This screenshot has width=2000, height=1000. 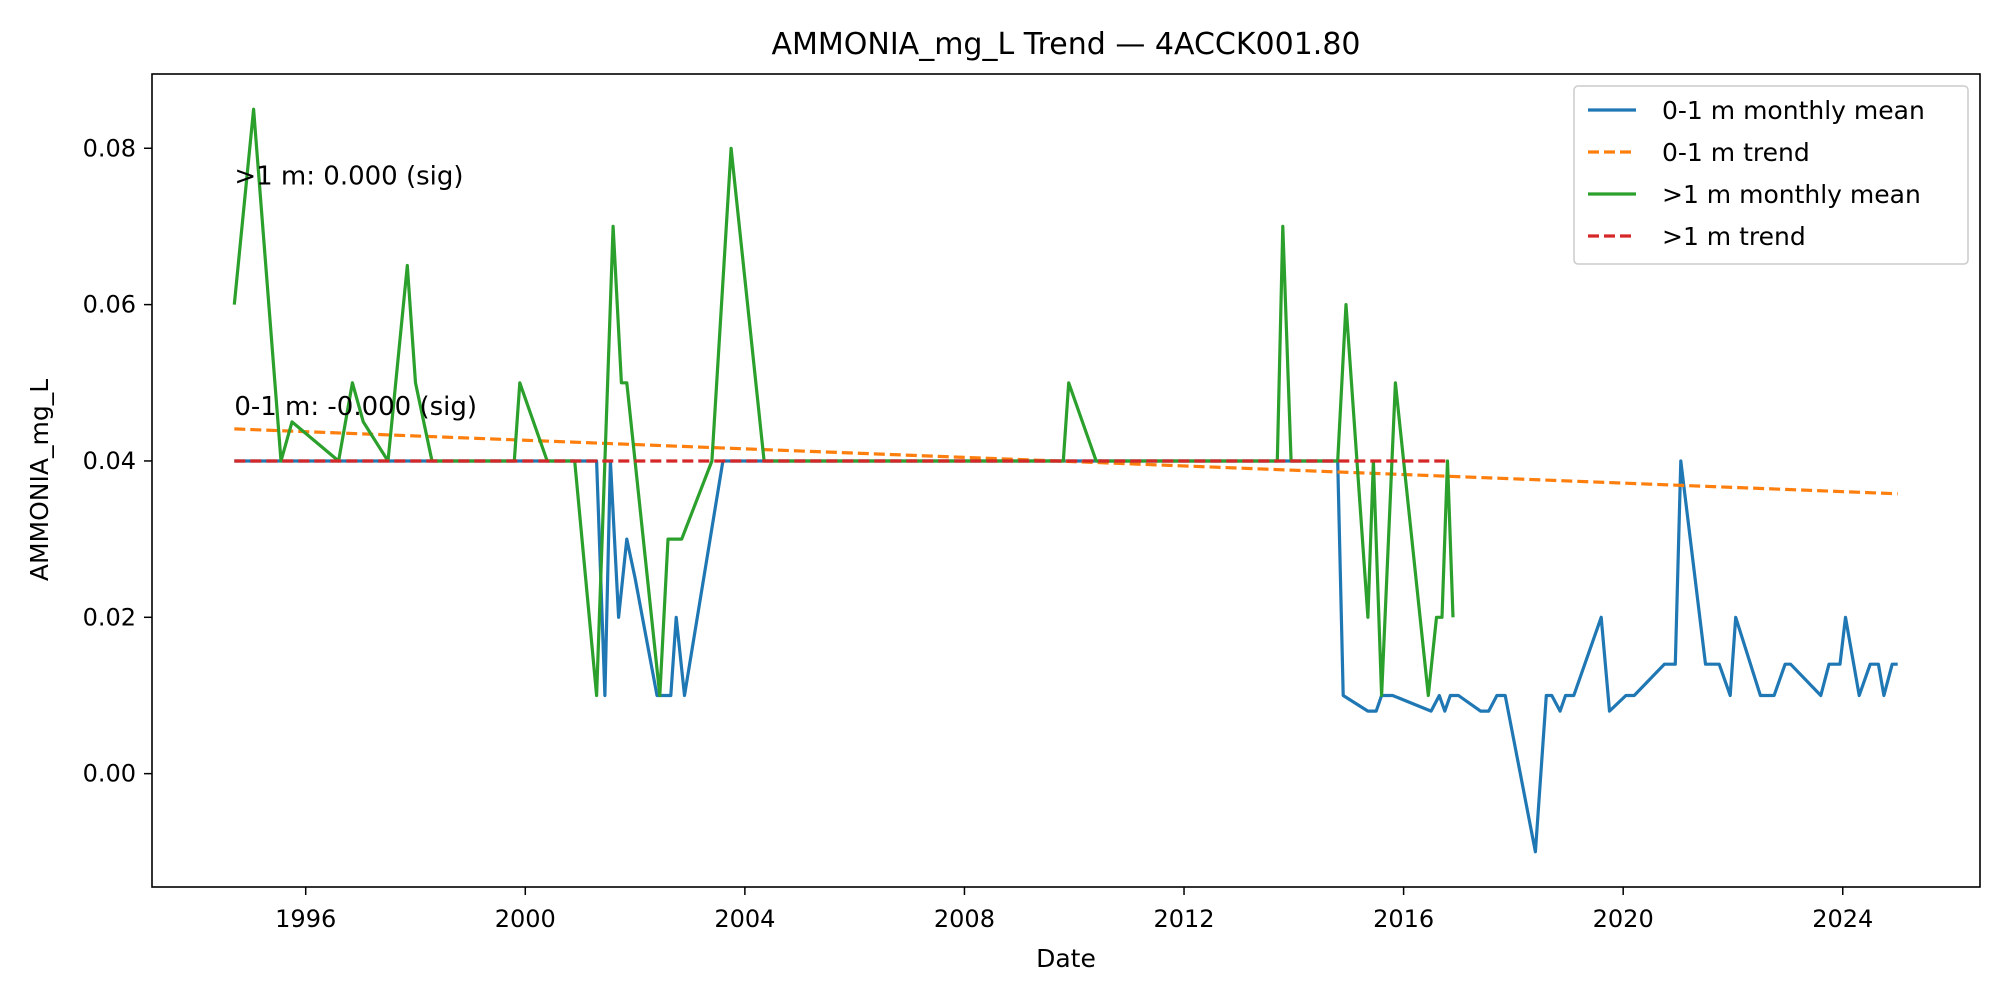 I want to click on x-tick-label: 2020, so click(x=1623, y=919).